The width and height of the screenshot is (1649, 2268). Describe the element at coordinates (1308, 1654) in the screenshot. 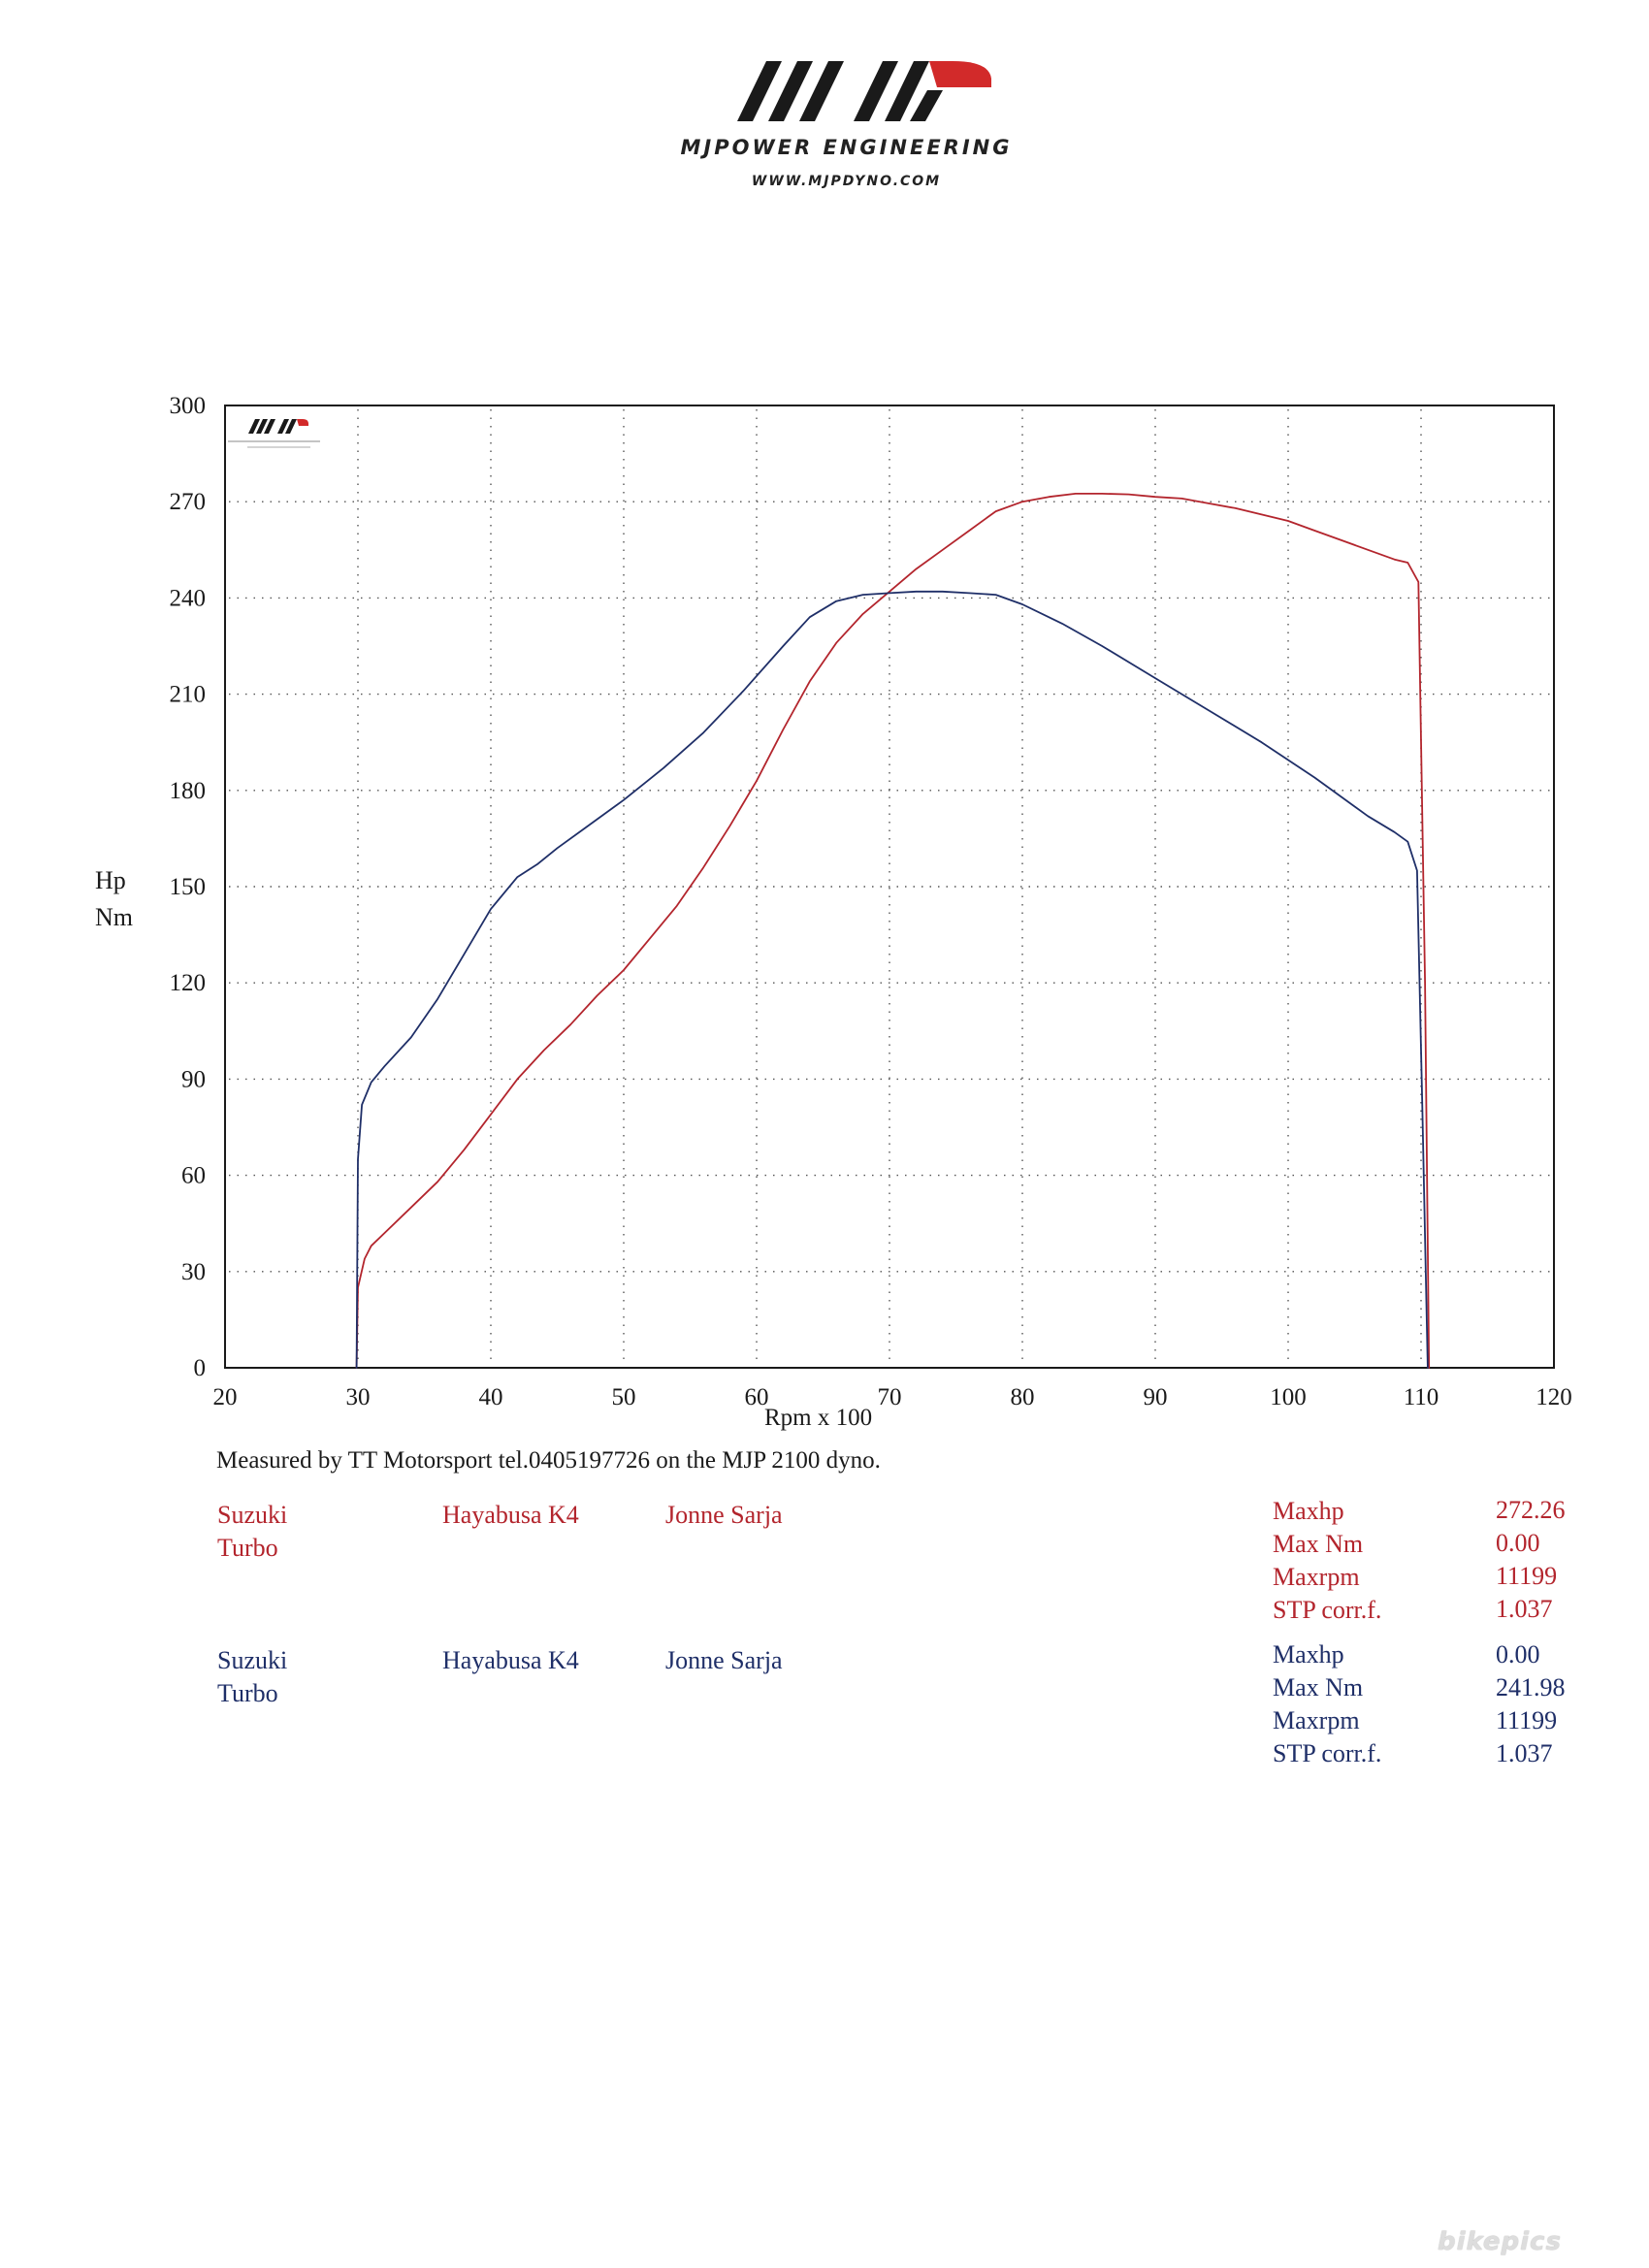

I see `blue-stat-label: Maxhp` at that location.